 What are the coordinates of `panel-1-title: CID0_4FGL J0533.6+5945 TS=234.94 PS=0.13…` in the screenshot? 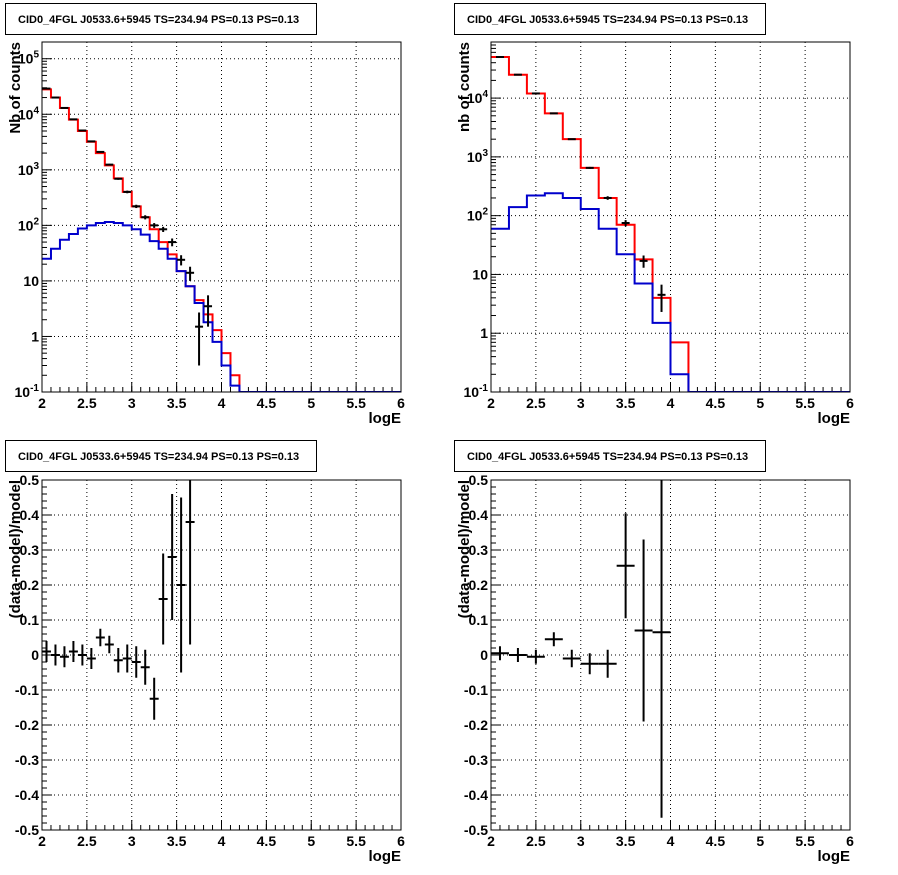 It's located at (161, 19).